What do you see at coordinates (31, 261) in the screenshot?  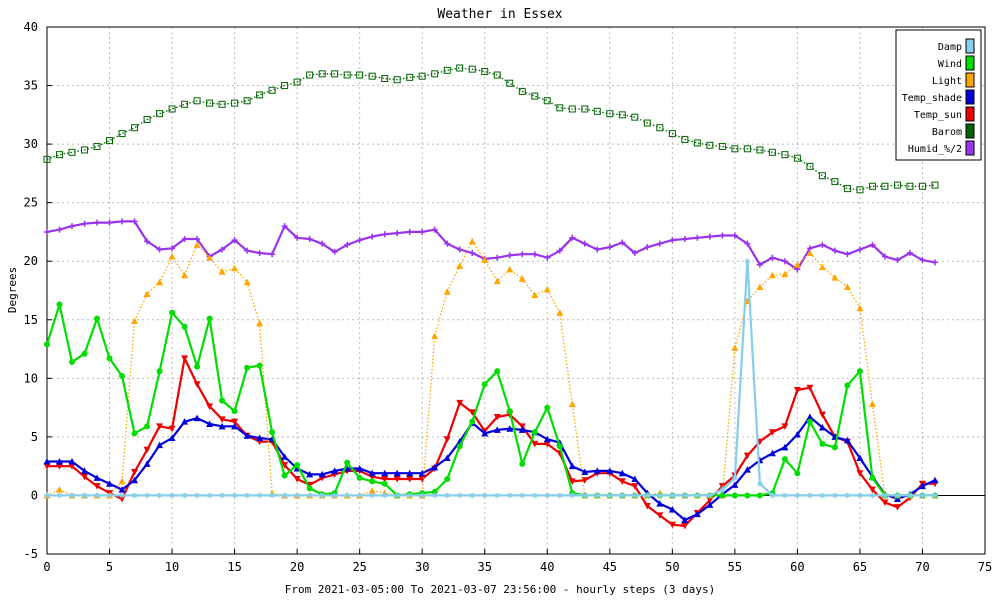 I see `y-tick-label: 20` at bounding box center [31, 261].